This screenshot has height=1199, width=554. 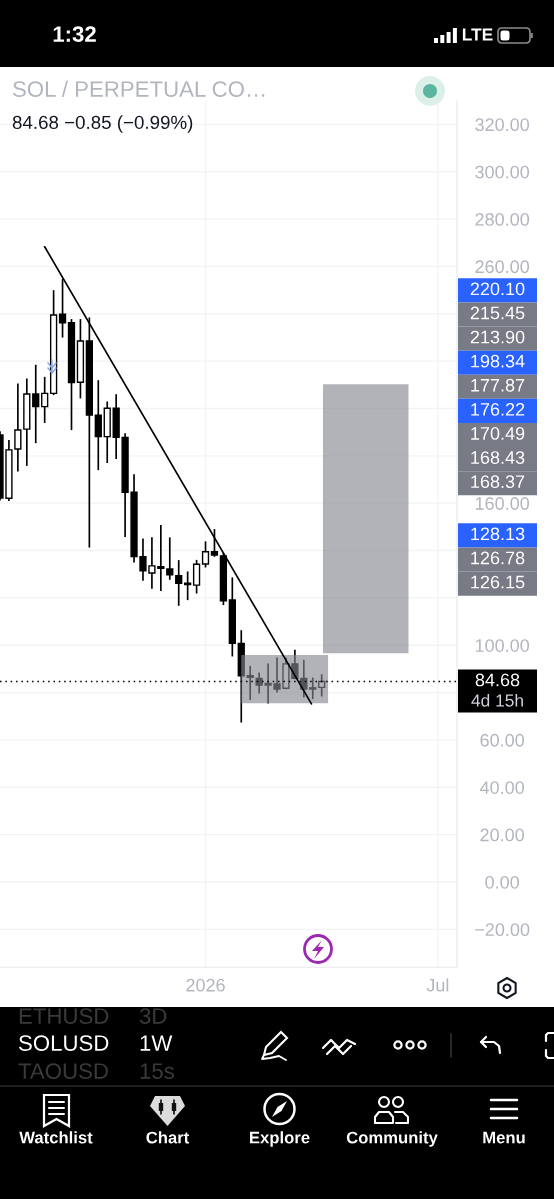 I want to click on text: TAOUSD, so click(x=63, y=1071).